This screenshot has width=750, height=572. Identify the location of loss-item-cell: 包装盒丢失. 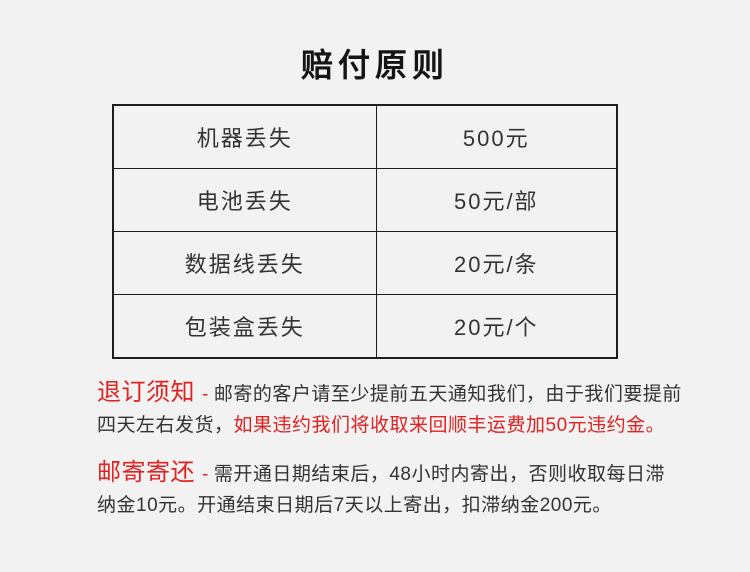
(244, 326).